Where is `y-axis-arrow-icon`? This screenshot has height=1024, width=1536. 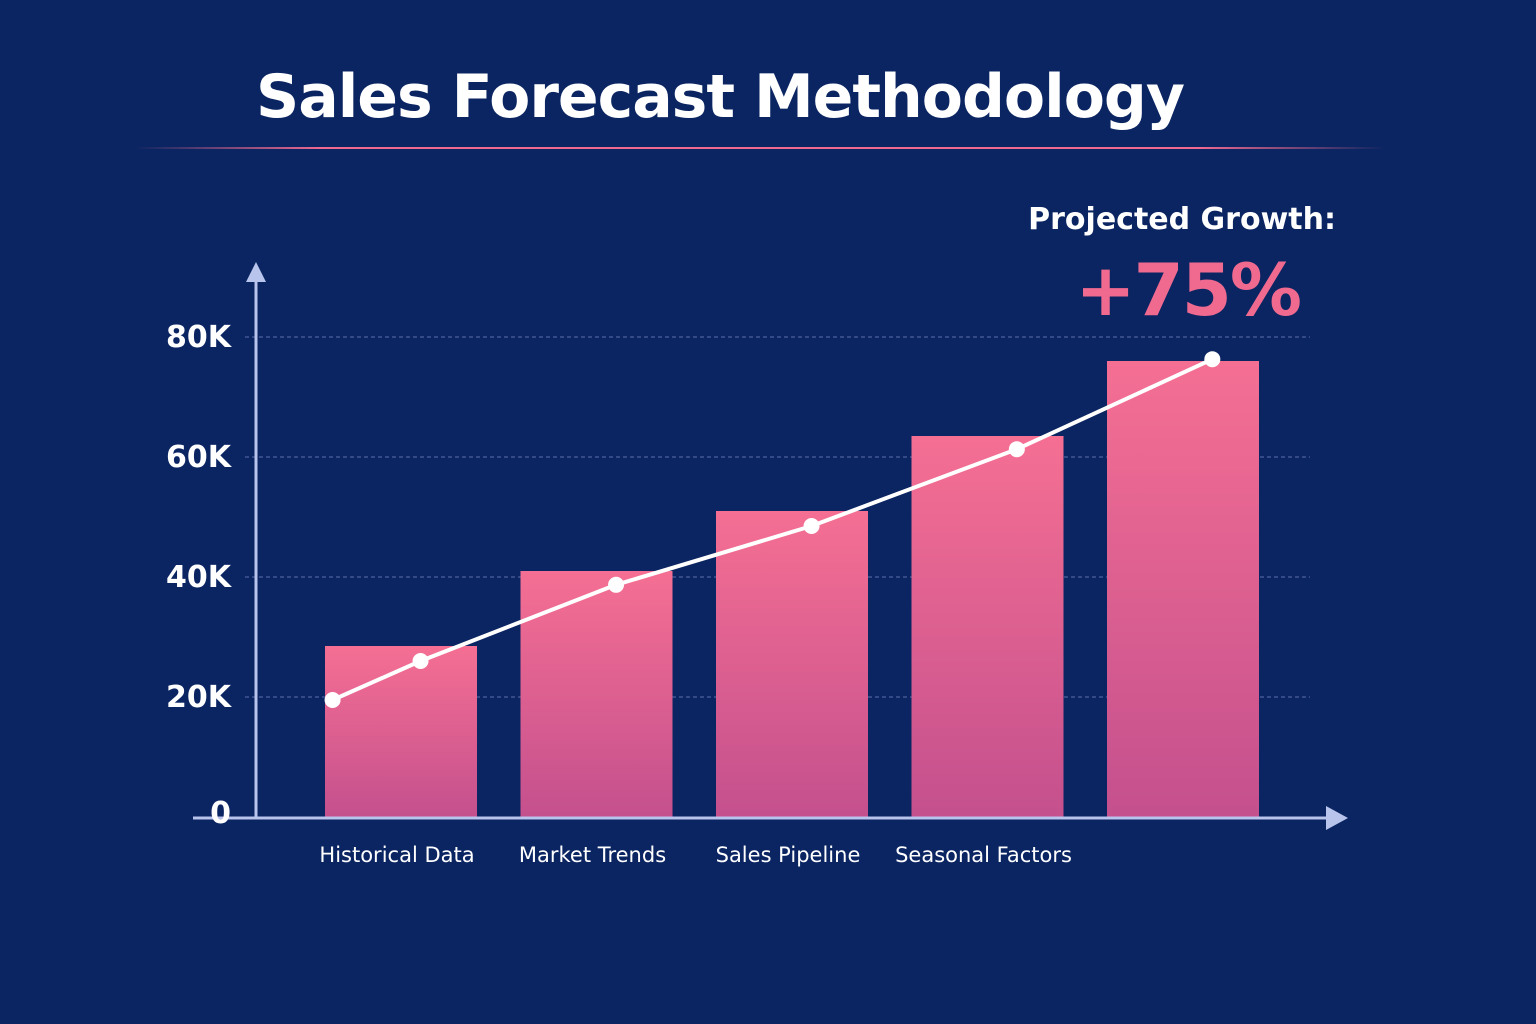
y-axis-arrow-icon is located at coordinates (256, 272).